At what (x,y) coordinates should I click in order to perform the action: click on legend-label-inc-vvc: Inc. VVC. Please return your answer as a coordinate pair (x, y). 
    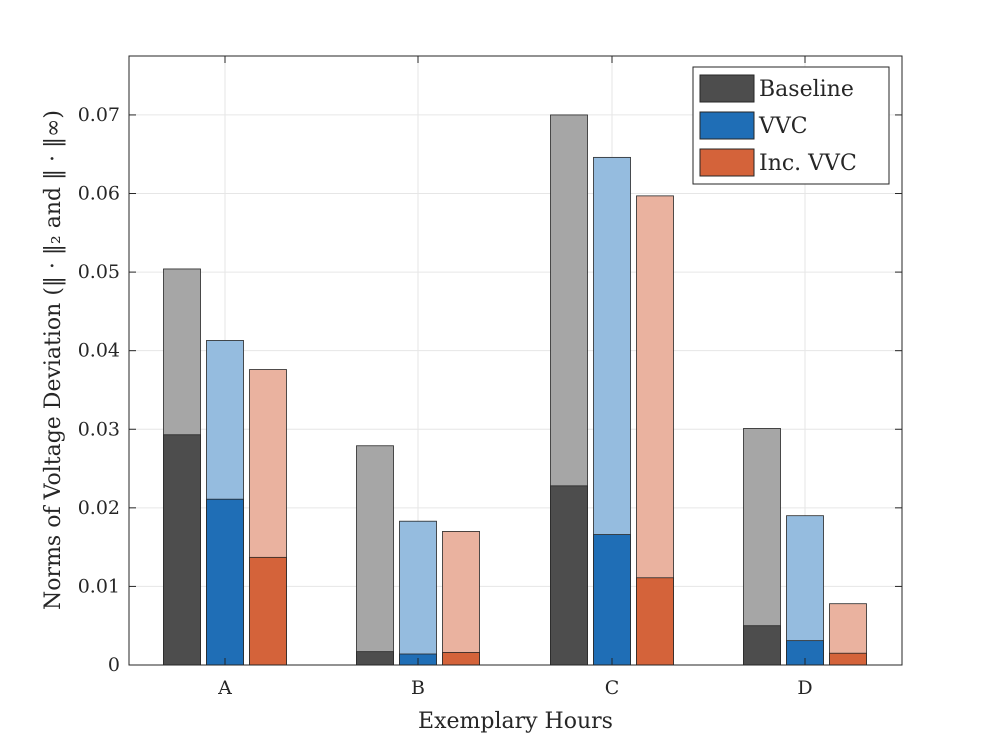
    Looking at the image, I should click on (808, 163).